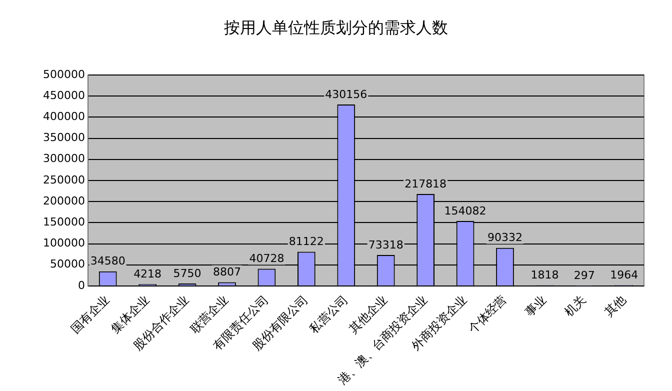 The width and height of the screenshot is (672, 391). What do you see at coordinates (575, 306) in the screenshot?
I see `x-tick-label: 机关` at bounding box center [575, 306].